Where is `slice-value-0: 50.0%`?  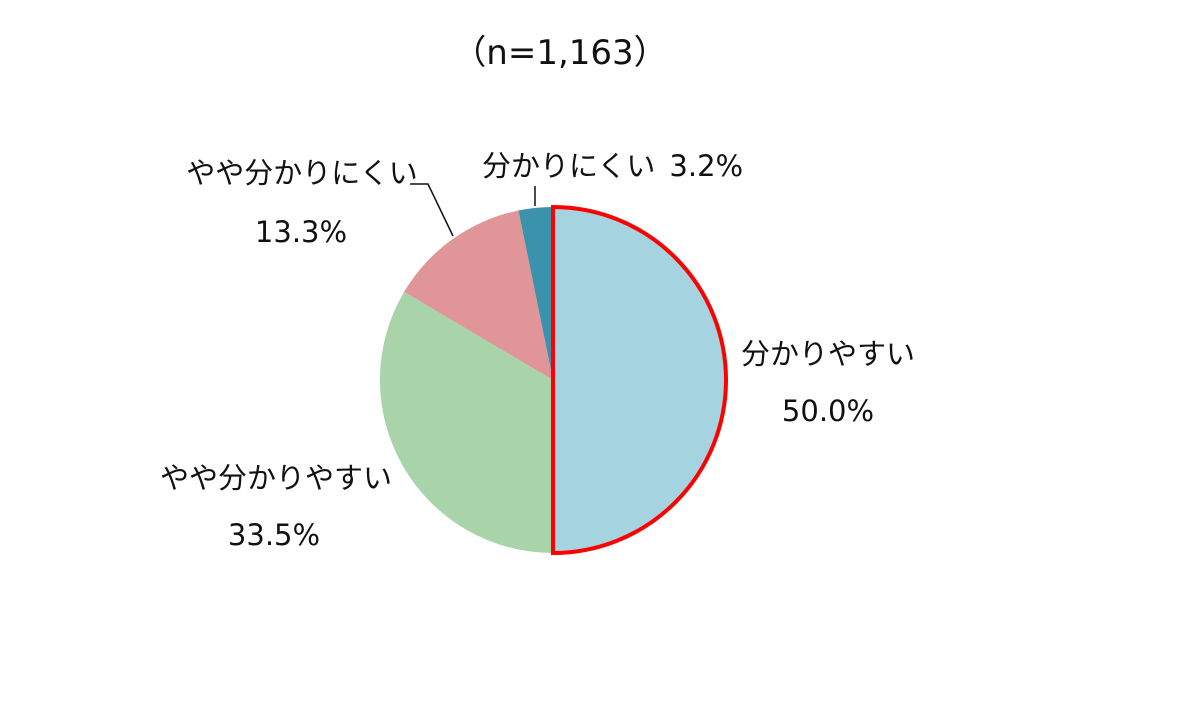
slice-value-0: 50.0% is located at coordinates (828, 411).